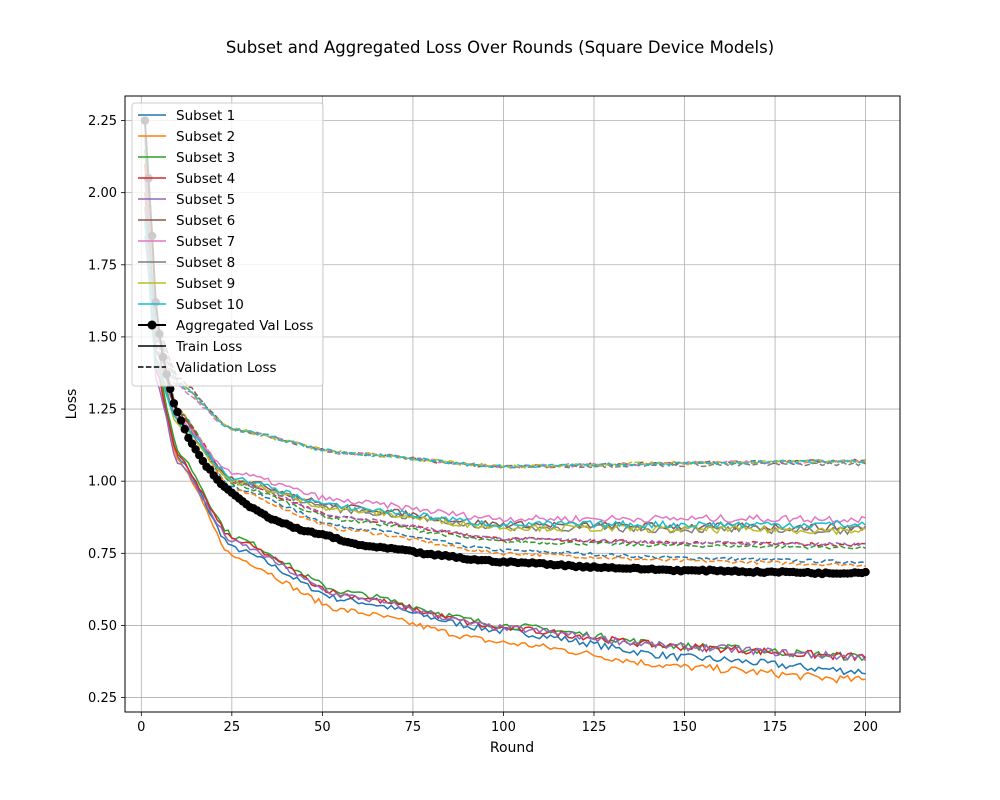  Describe the element at coordinates (152, 325) in the screenshot. I see `legend-marker` at that location.